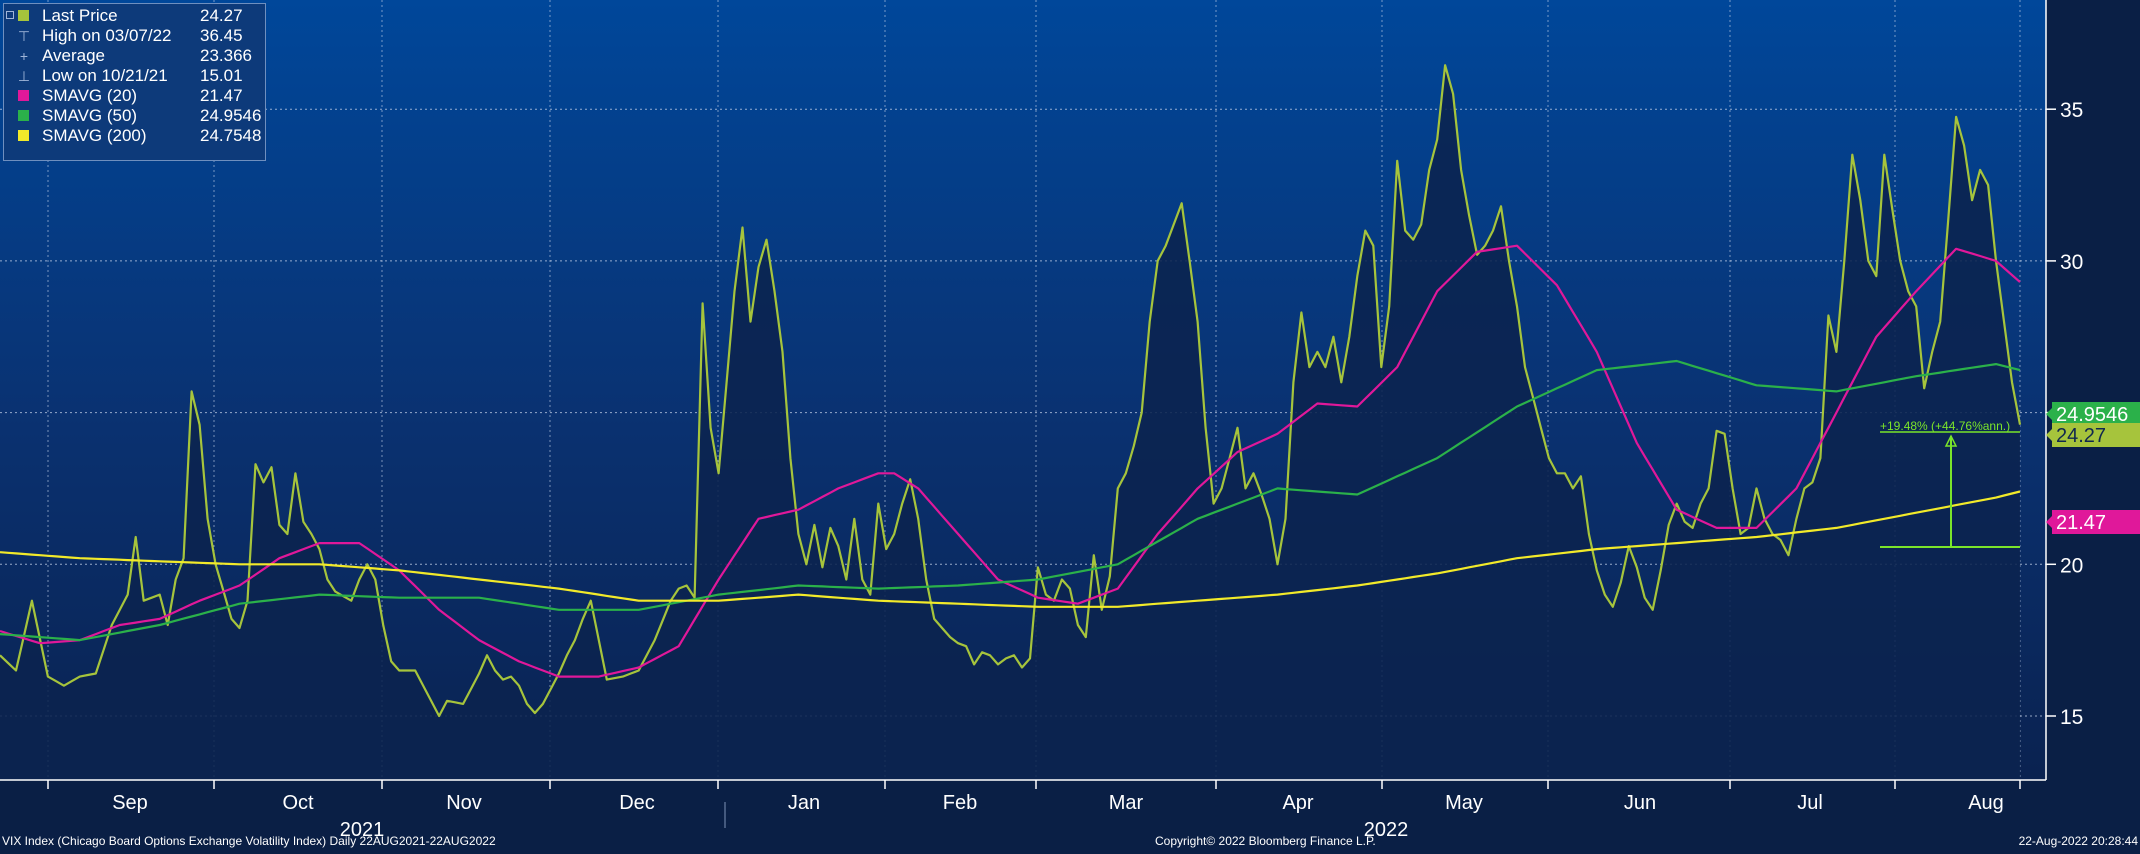  I want to click on collapse-icon, so click(10, 15).